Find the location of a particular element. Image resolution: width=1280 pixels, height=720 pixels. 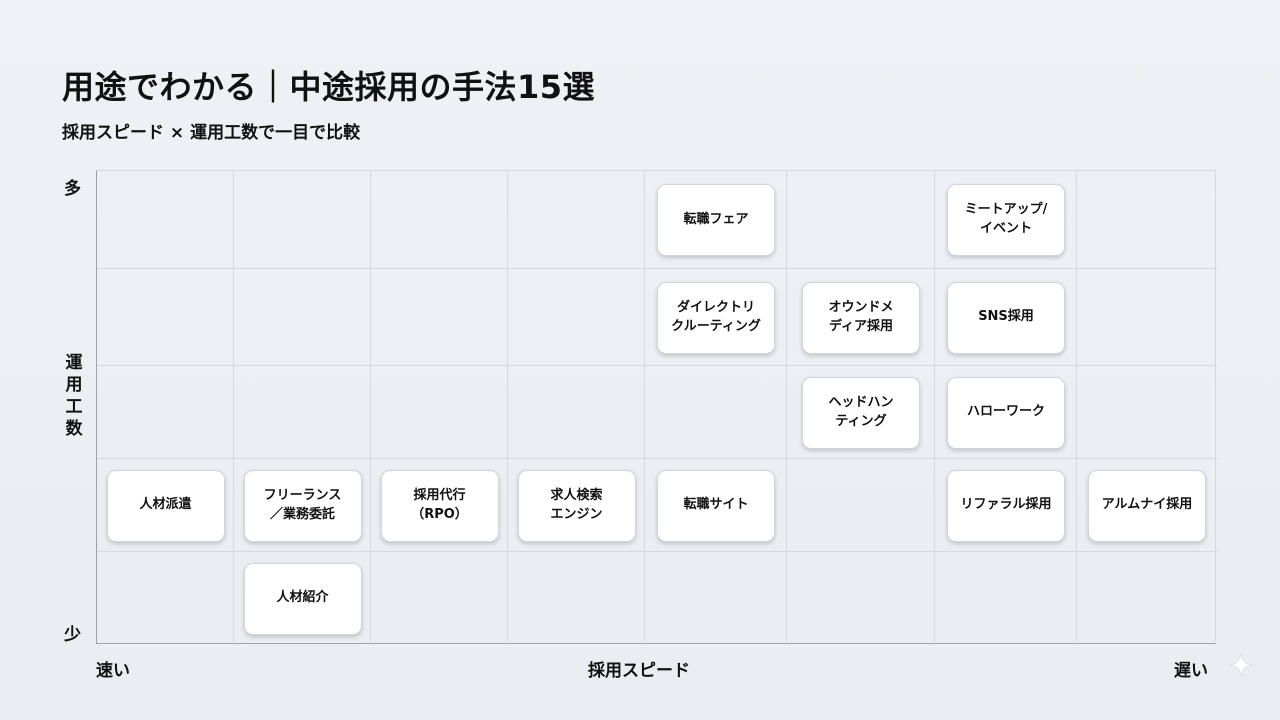

method-card: 転職フェア is located at coordinates (716, 220).